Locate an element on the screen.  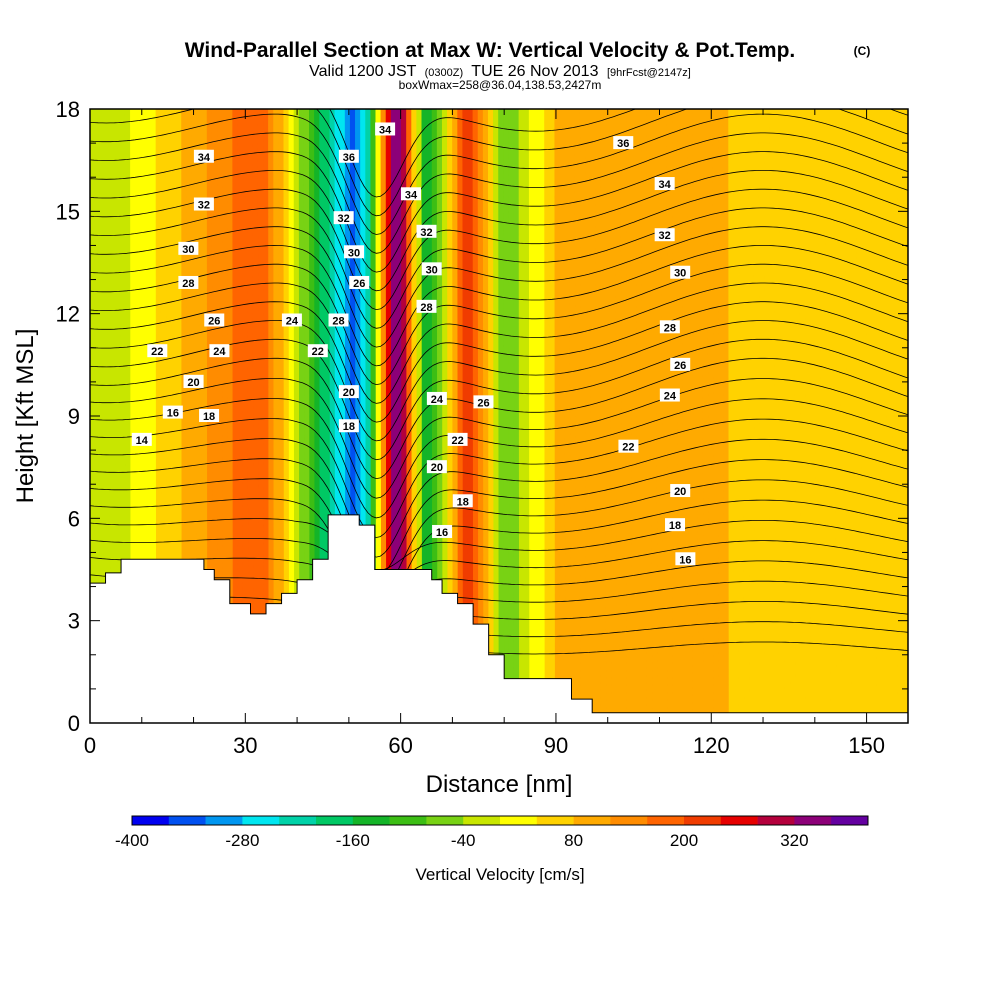
theta-contour-label: 14 is located at coordinates (141, 439).